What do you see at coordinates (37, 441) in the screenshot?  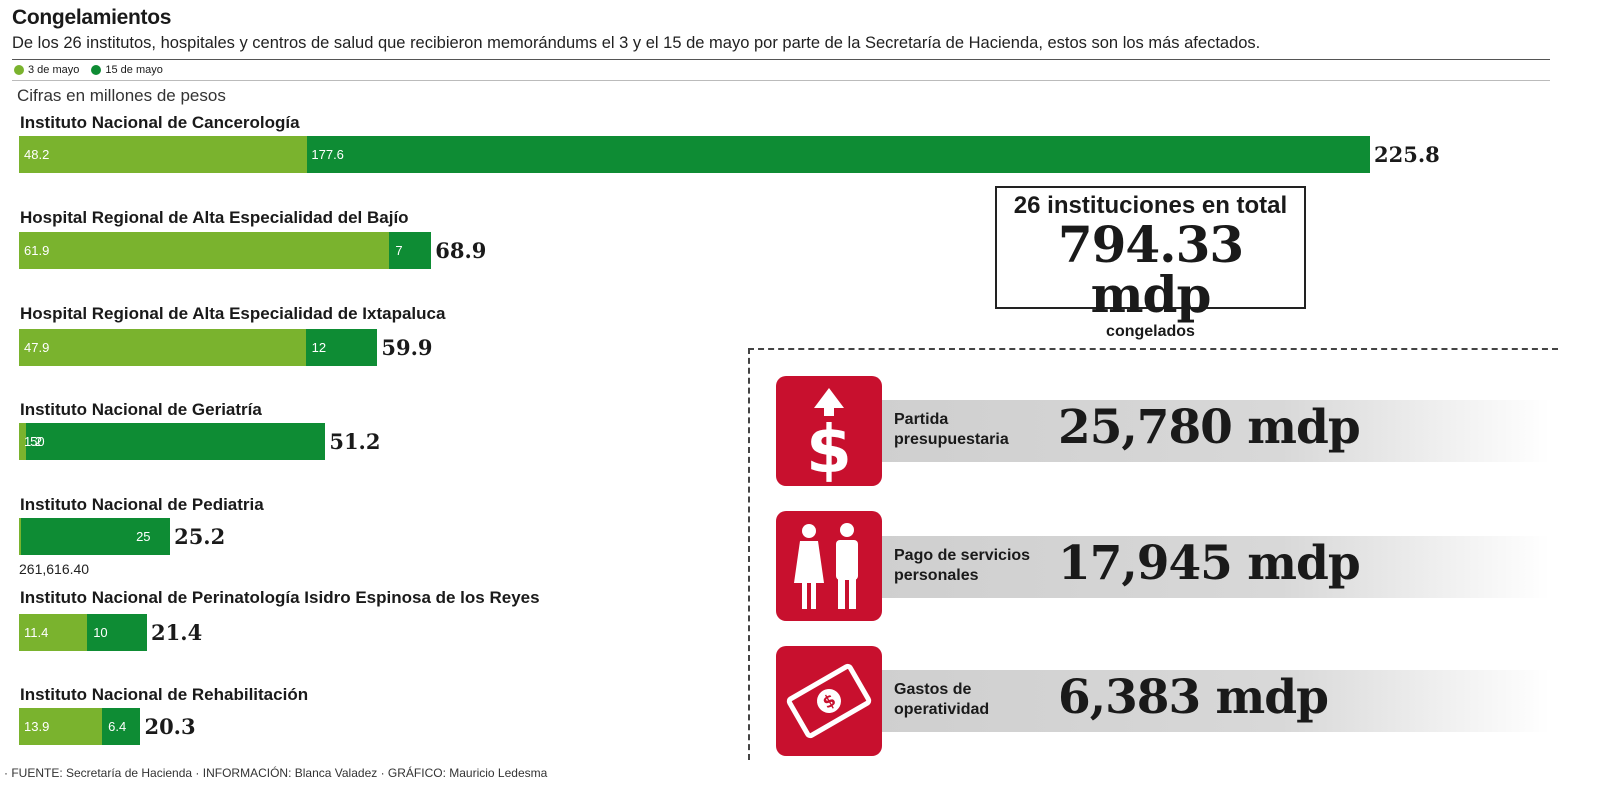 I see `data-label-15-de-mayo: 50` at bounding box center [37, 441].